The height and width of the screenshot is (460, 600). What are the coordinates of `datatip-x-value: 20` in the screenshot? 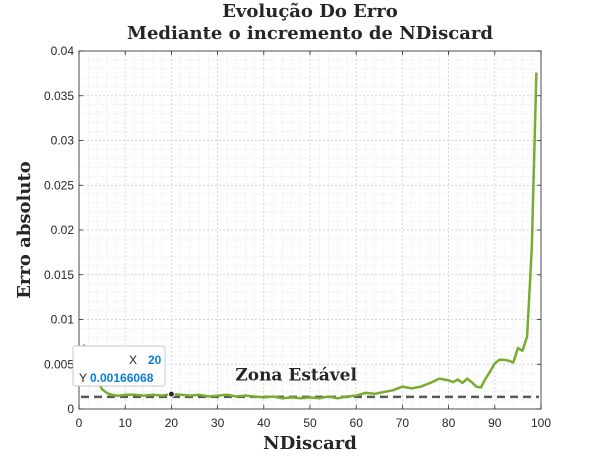 It's located at (155, 360).